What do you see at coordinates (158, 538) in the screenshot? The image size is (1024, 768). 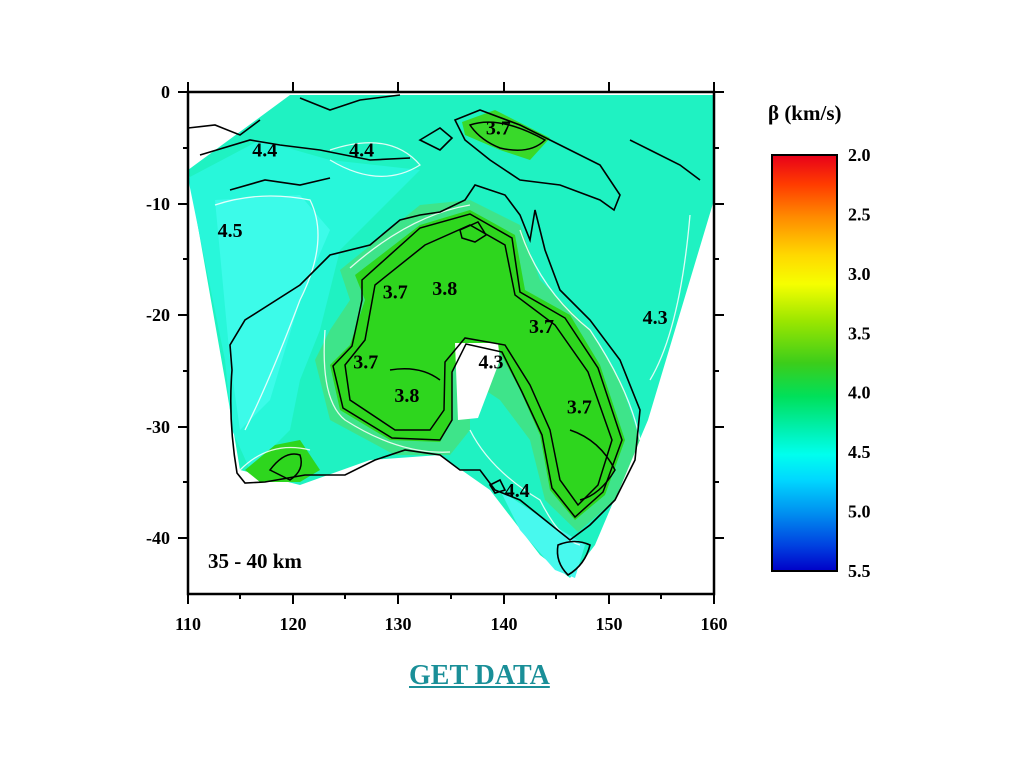 I see `y-tick-label: -40` at bounding box center [158, 538].